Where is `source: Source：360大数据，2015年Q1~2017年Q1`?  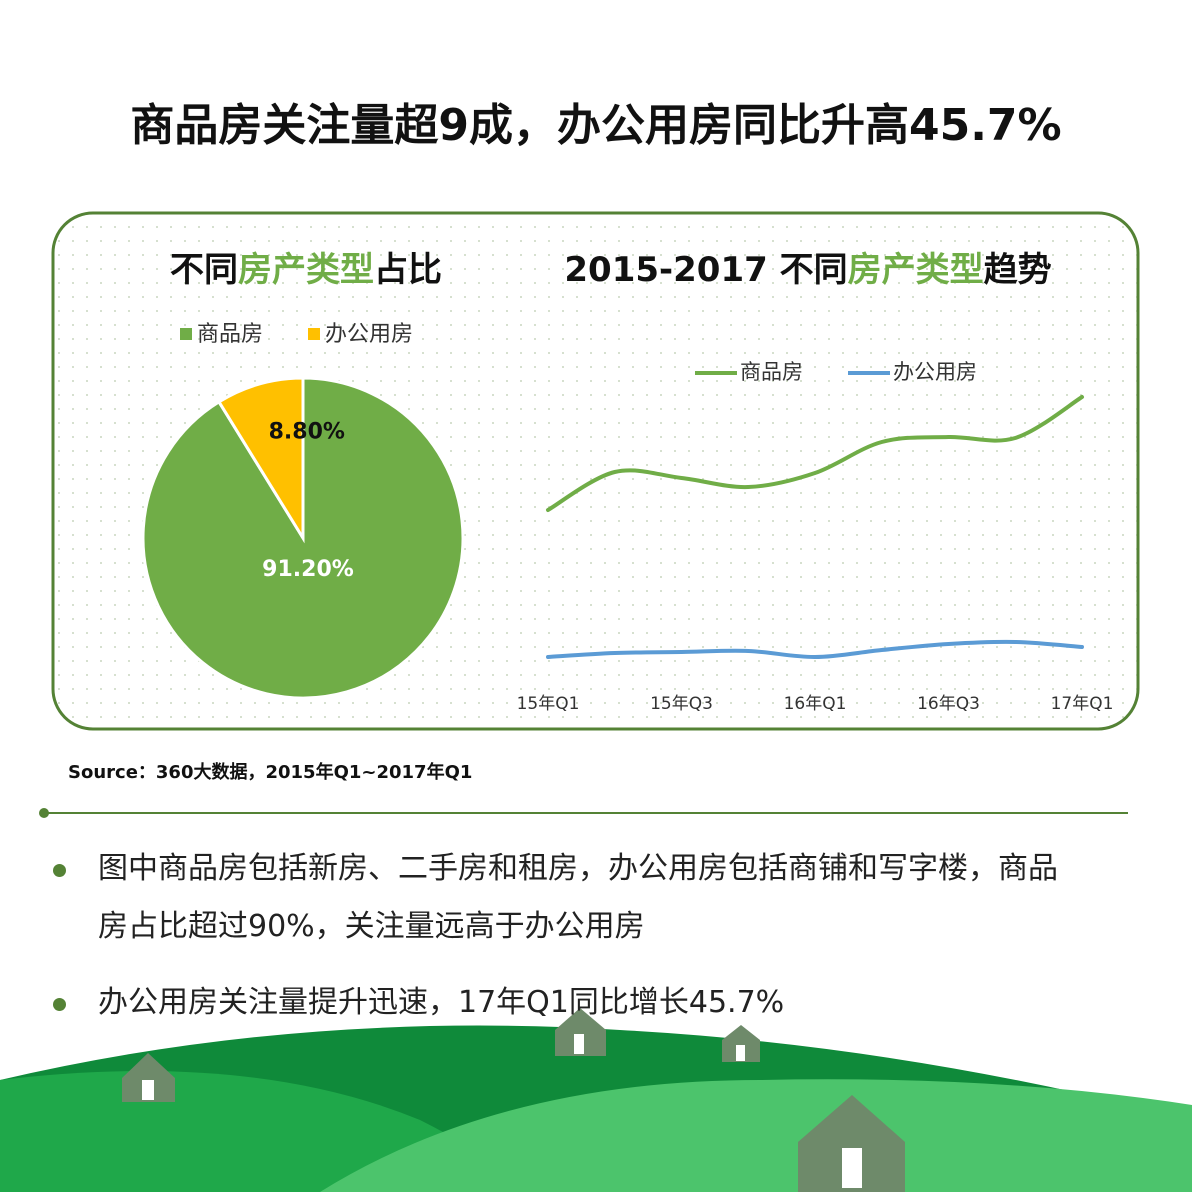
source: Source：360大数据，2015年Q1~2017年Q1 is located at coordinates (270, 772).